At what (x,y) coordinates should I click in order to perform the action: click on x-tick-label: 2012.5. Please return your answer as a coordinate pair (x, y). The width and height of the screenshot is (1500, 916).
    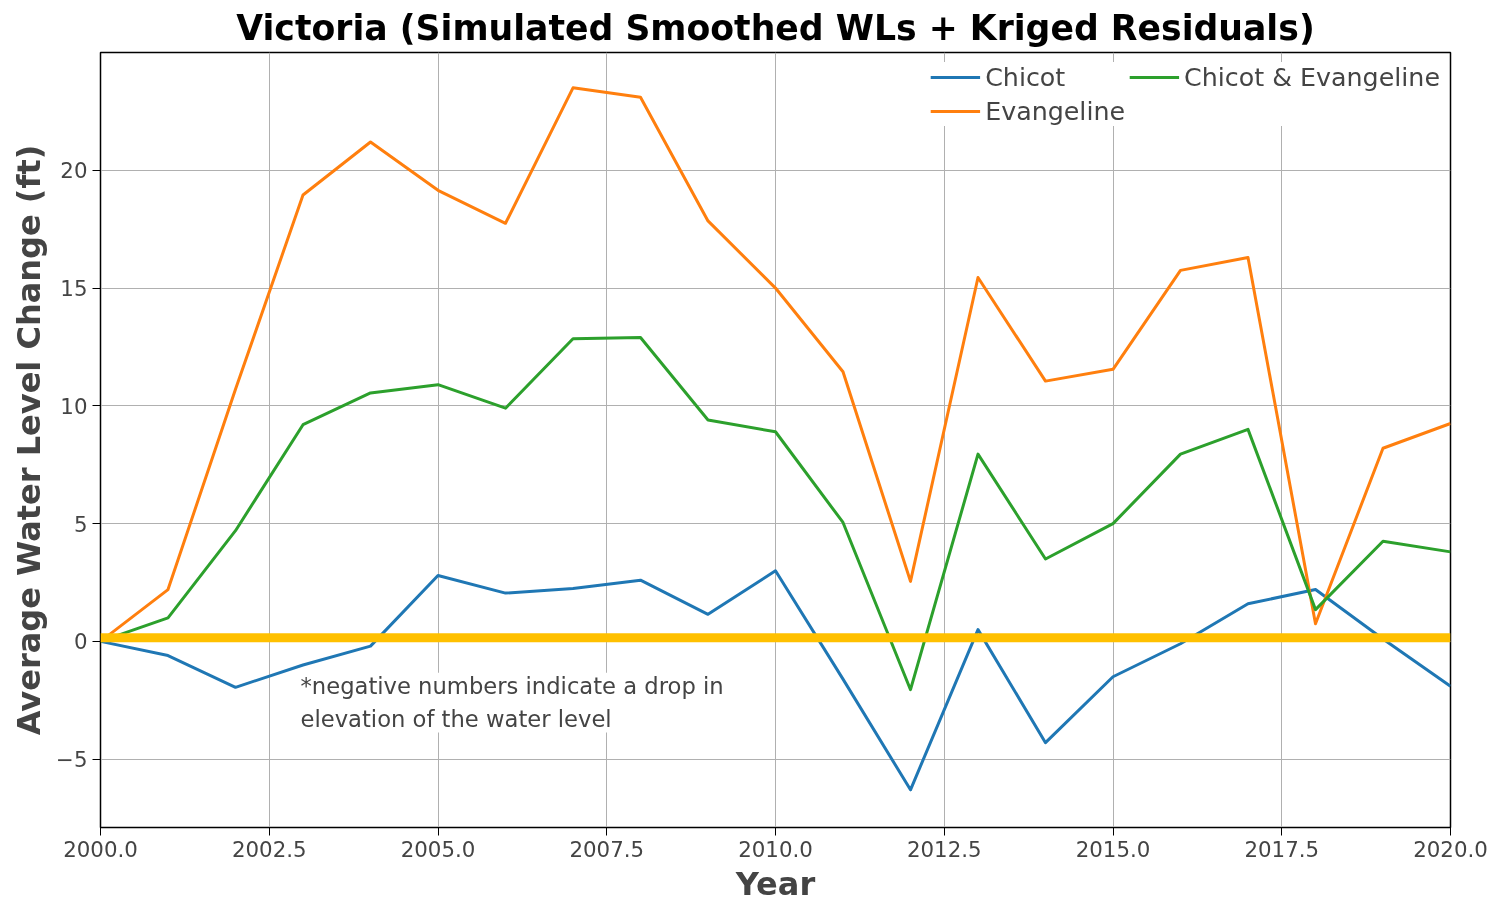
    Looking at the image, I should click on (944, 849).